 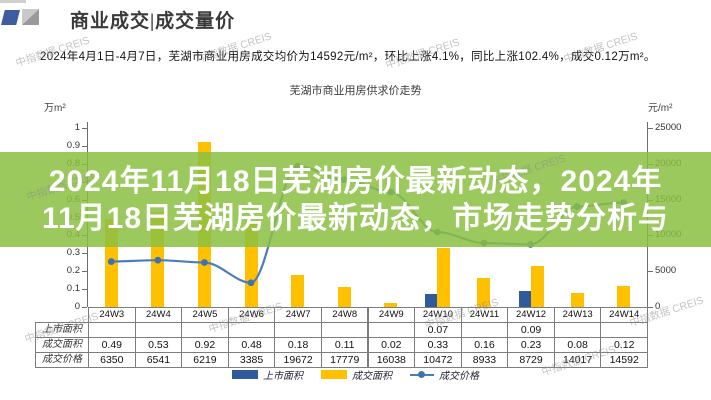 What do you see at coordinates (391, 360) in the screenshot?
I see `table-cell: 16038` at bounding box center [391, 360].